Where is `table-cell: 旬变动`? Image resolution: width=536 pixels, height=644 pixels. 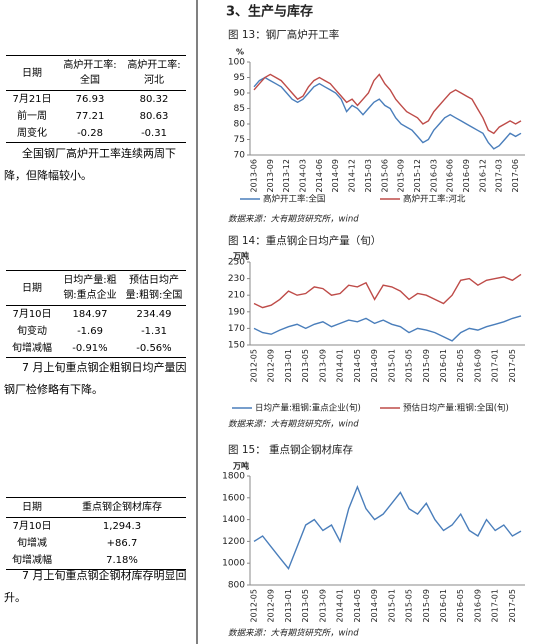 table-cell: 旬变动 is located at coordinates (32, 331).